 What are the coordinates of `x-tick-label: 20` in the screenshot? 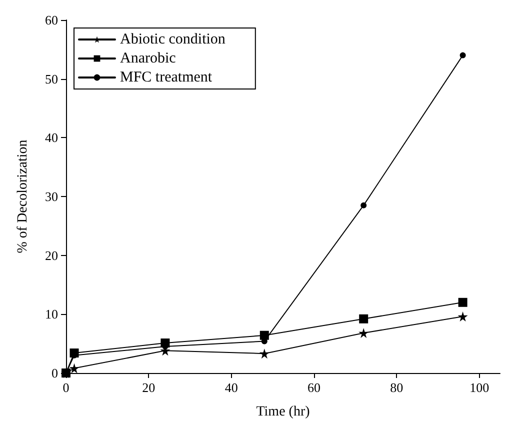 It's located at (149, 387).